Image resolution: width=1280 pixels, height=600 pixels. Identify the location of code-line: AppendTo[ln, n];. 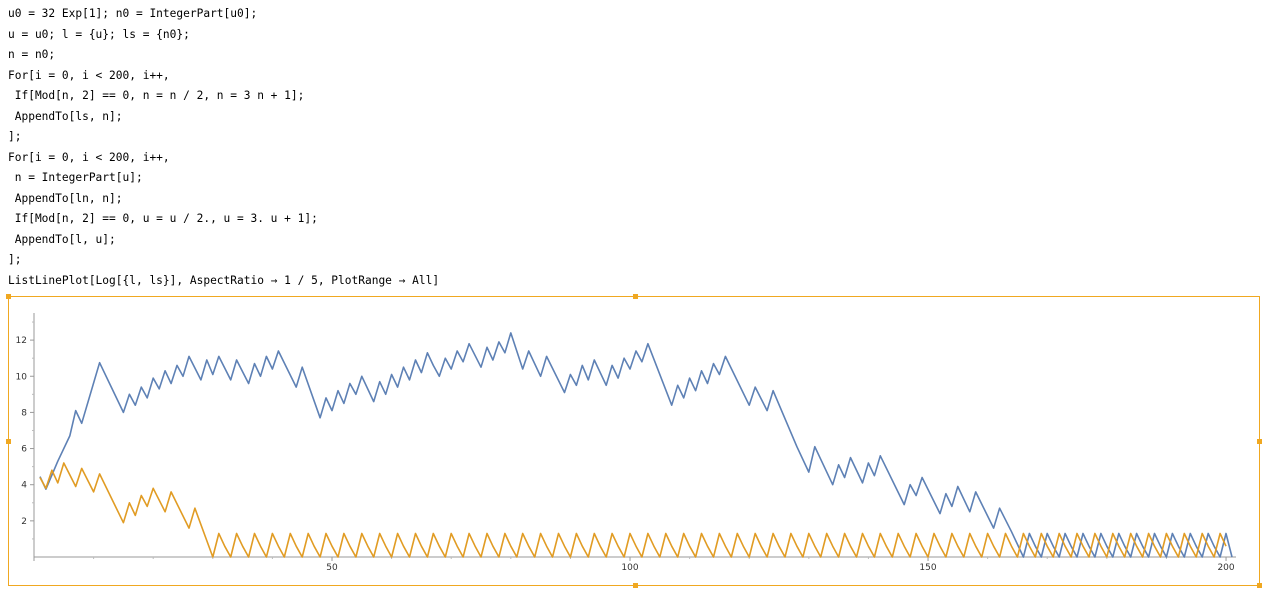
(65, 198).